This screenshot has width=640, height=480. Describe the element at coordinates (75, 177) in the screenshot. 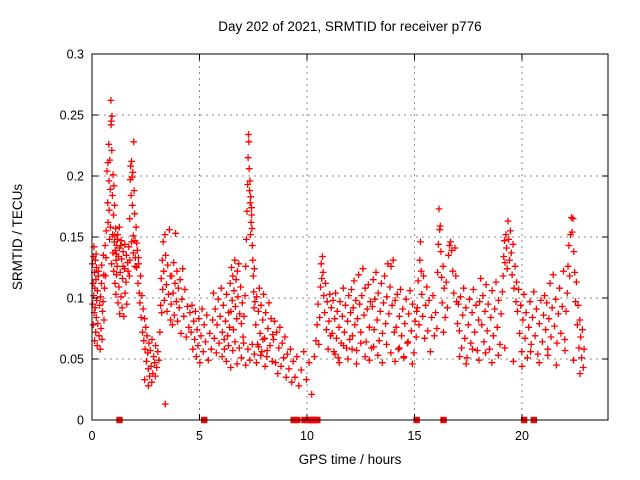

I see `y-tick-label: 0.2` at that location.